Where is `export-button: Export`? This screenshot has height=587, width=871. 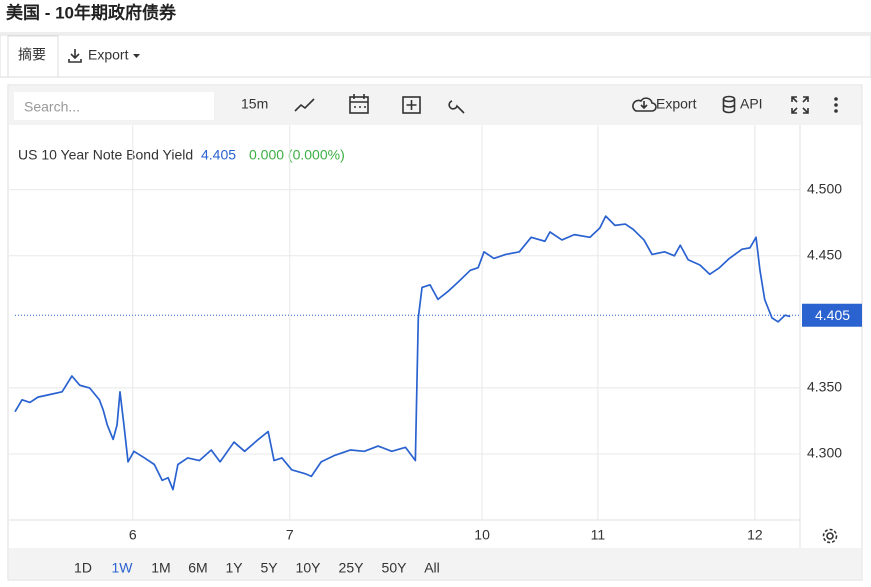
export-button: Export is located at coordinates (676, 104).